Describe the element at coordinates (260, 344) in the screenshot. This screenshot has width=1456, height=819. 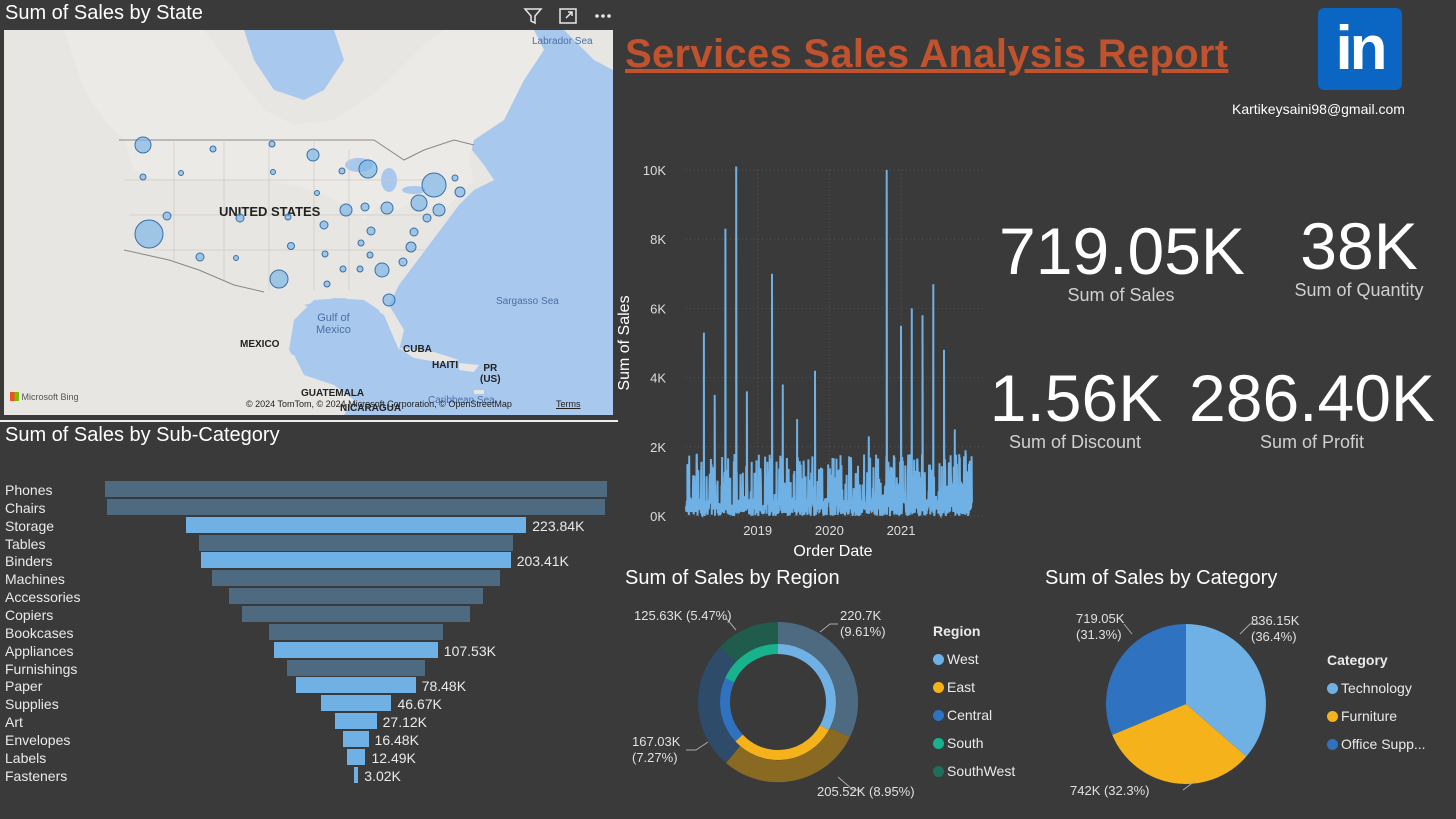
I see `map-label-mexico: MEXICO` at that location.